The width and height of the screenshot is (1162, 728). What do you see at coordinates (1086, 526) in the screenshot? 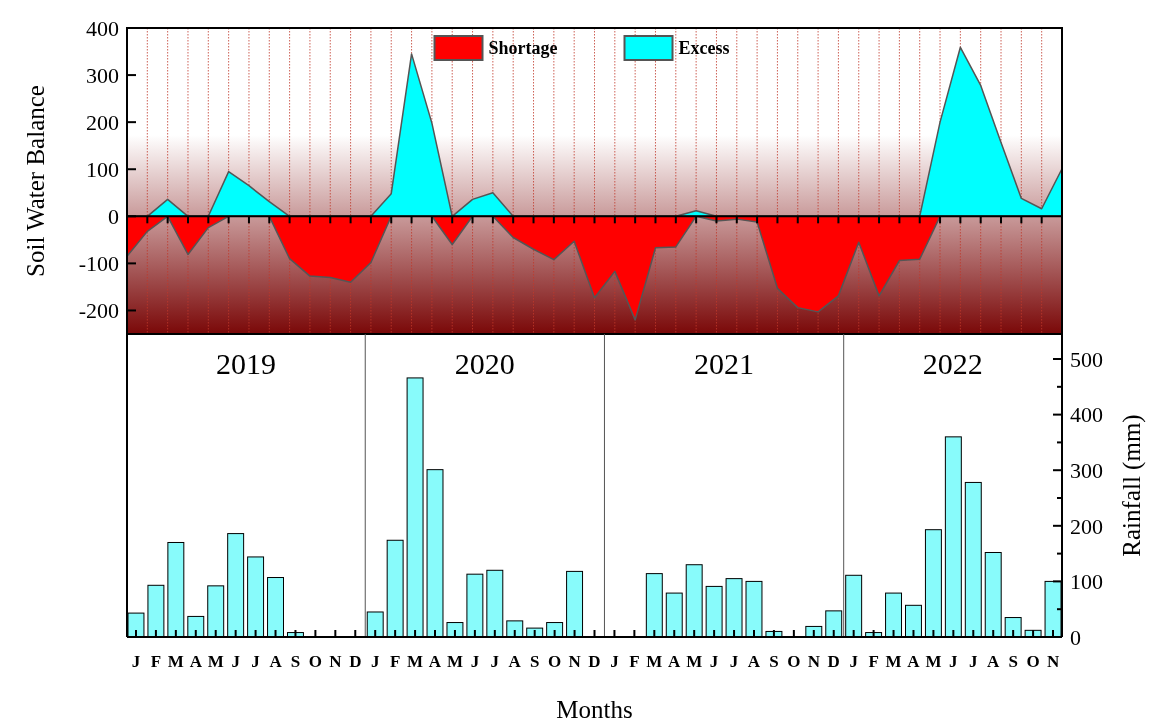
I see `y2-tick-label: 200` at bounding box center [1086, 526].